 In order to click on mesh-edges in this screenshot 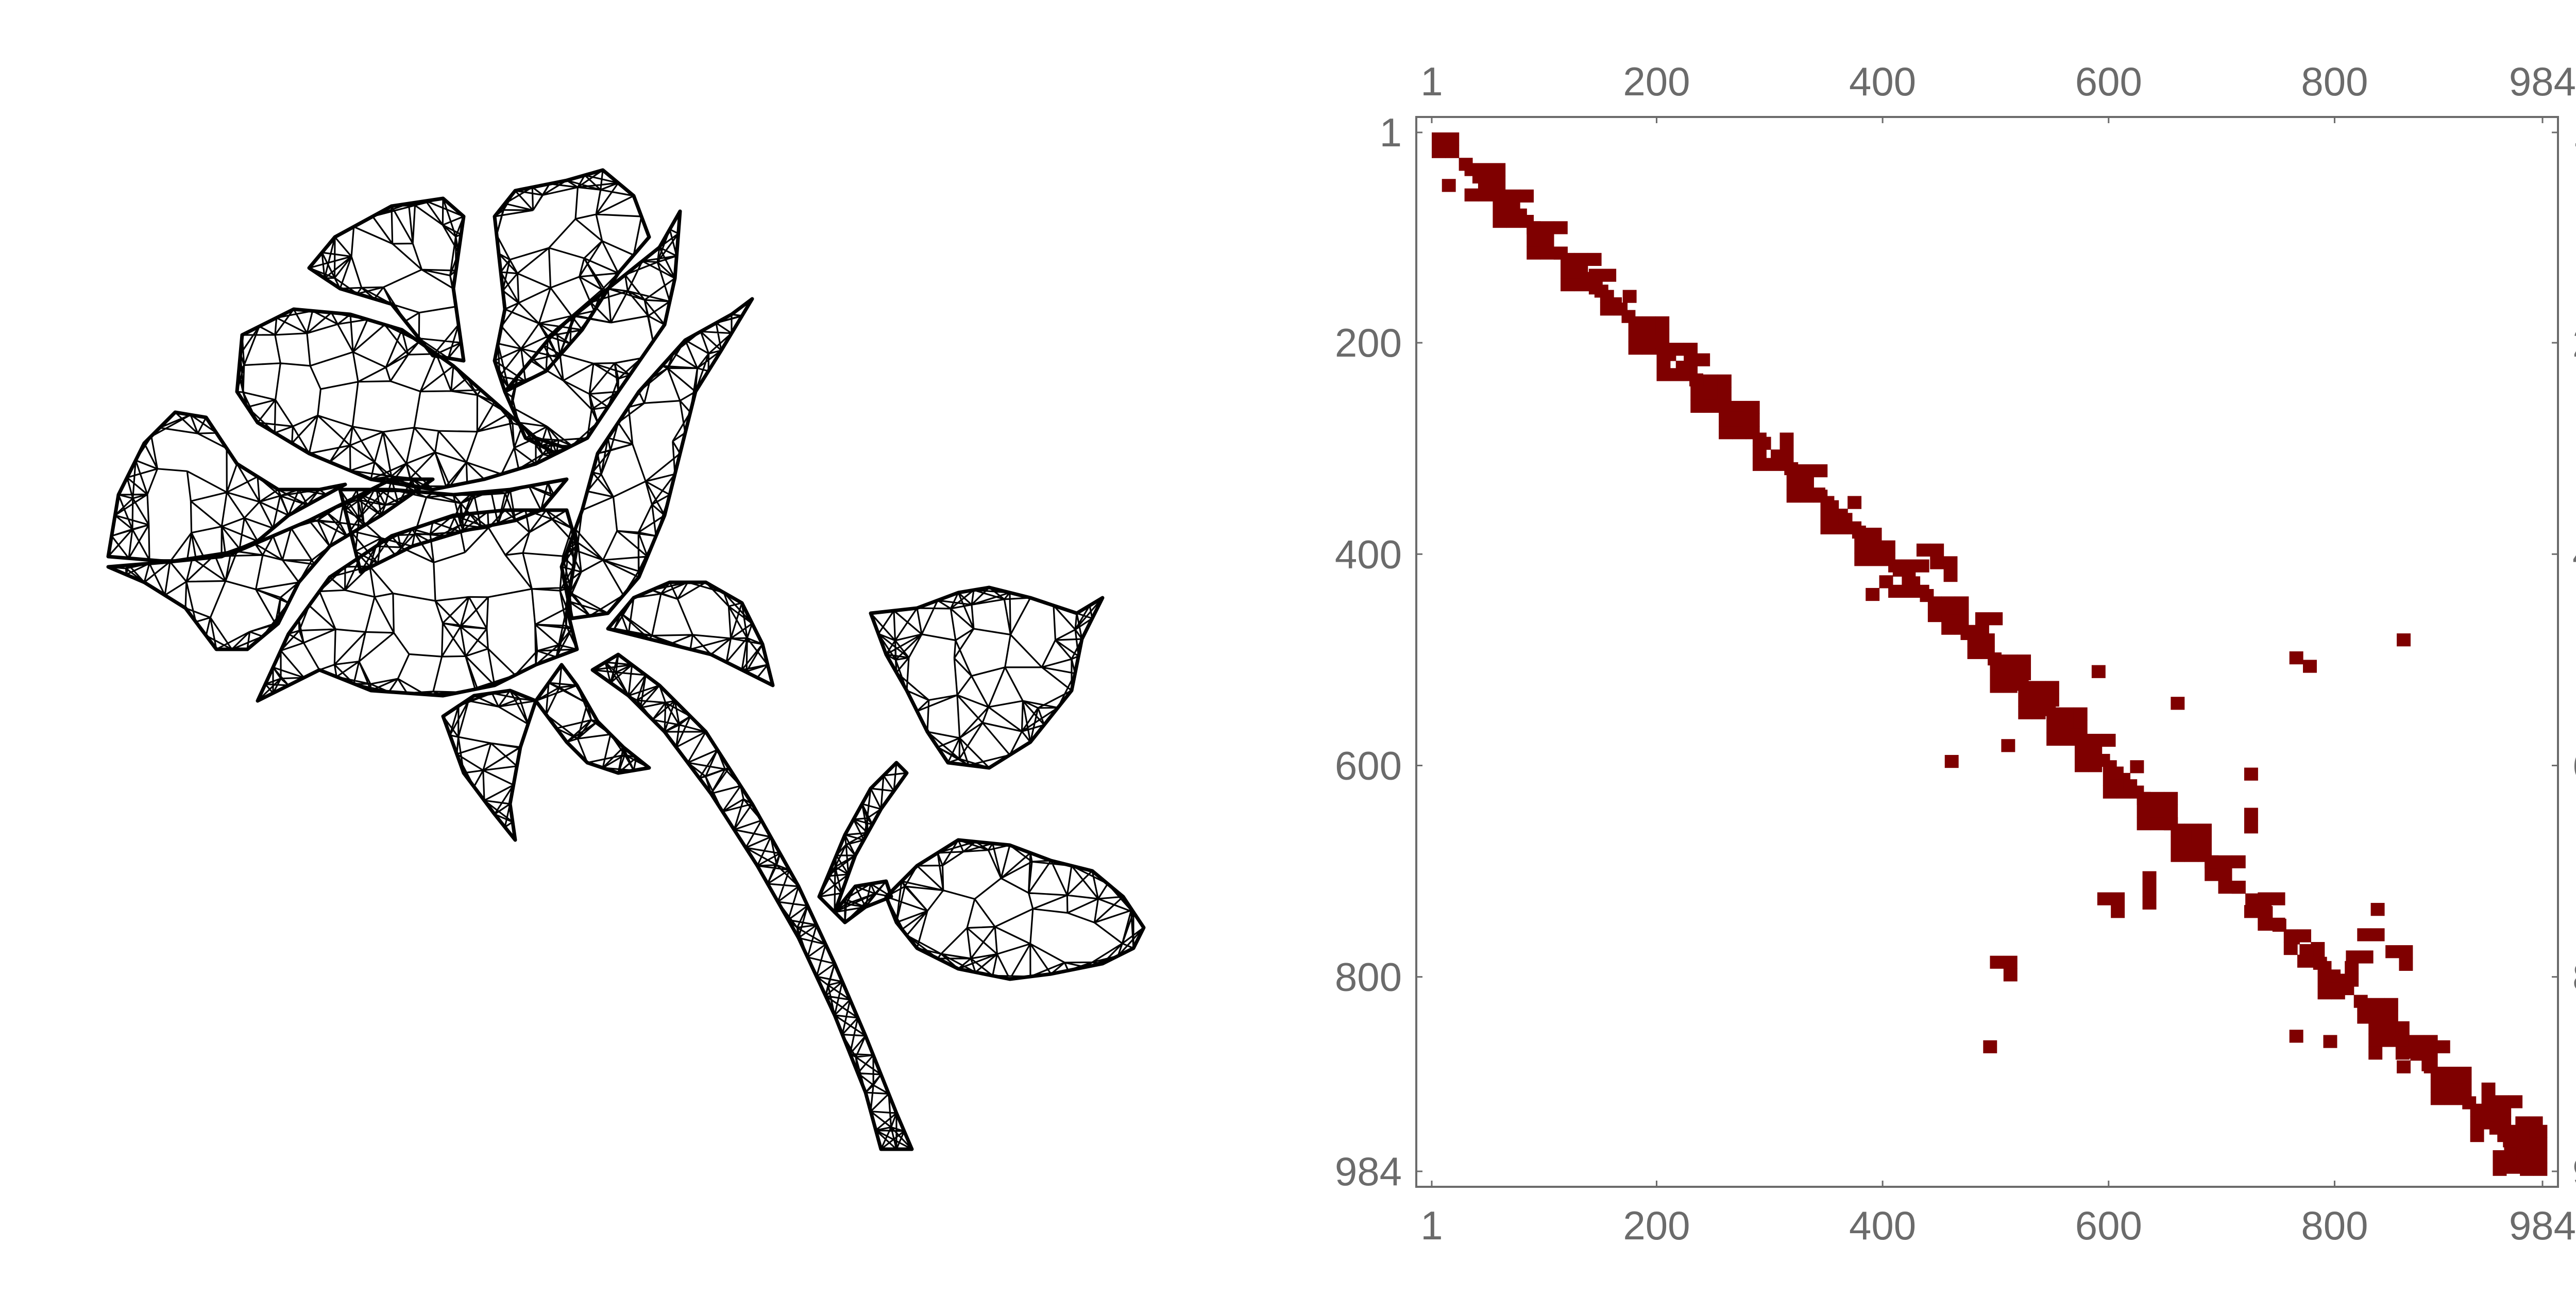, I will do `click(226, 487)`.